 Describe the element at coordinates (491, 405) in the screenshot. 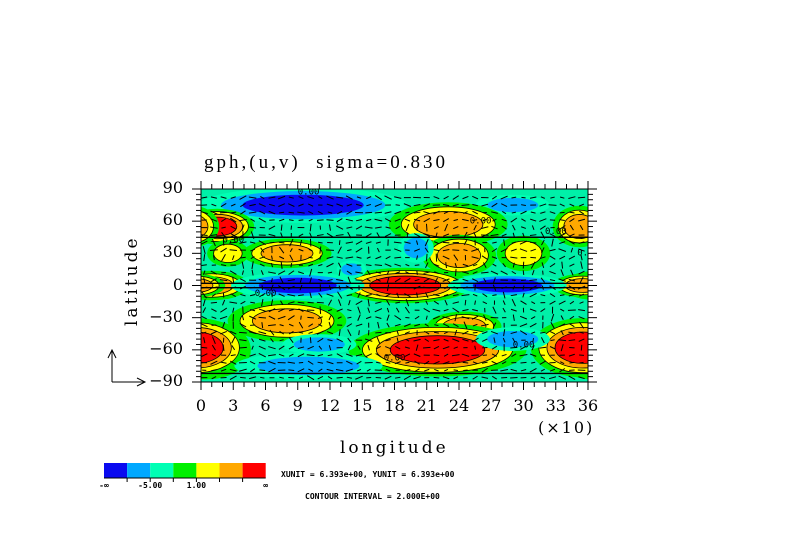

I see `x-tick-label: 27` at that location.